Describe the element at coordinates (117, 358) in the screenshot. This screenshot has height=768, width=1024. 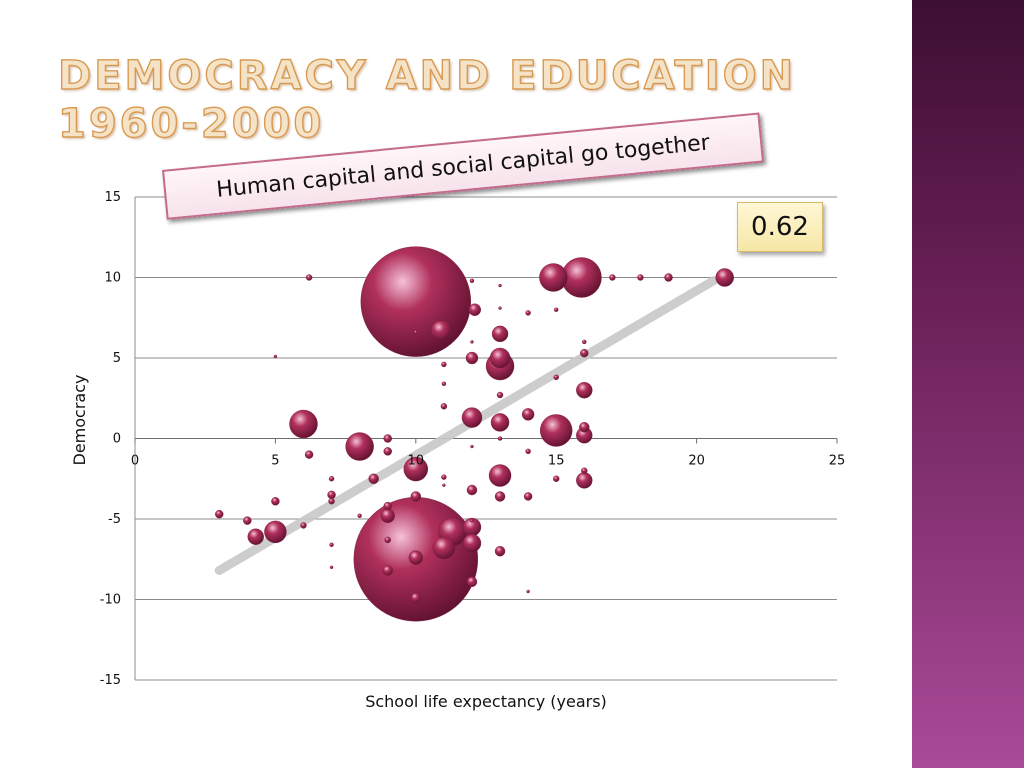
I see `y-tick-label-2: 5` at that location.